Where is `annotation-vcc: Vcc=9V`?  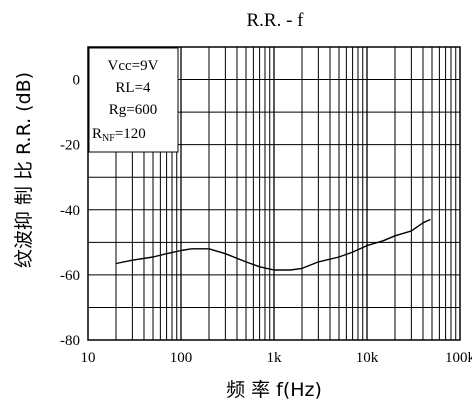
annotation-vcc: Vcc=9V is located at coordinates (133, 66).